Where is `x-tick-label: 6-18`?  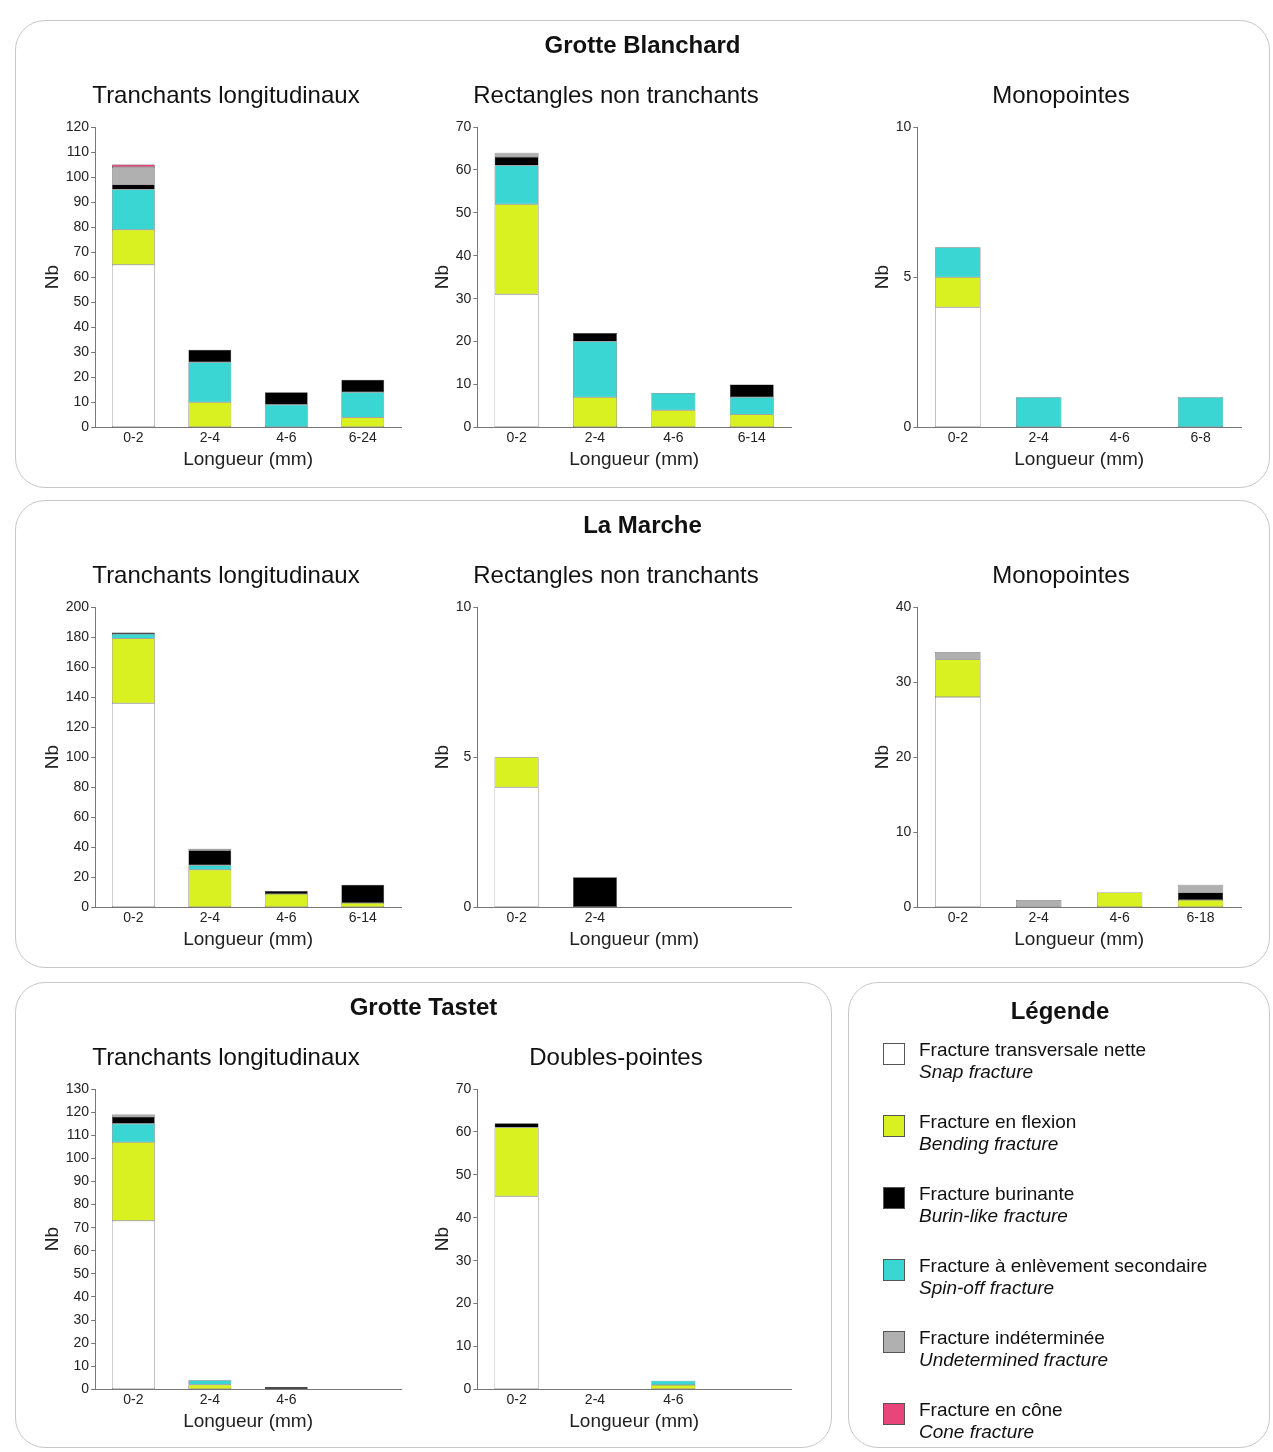
x-tick-label: 6-18 is located at coordinates (1200, 916).